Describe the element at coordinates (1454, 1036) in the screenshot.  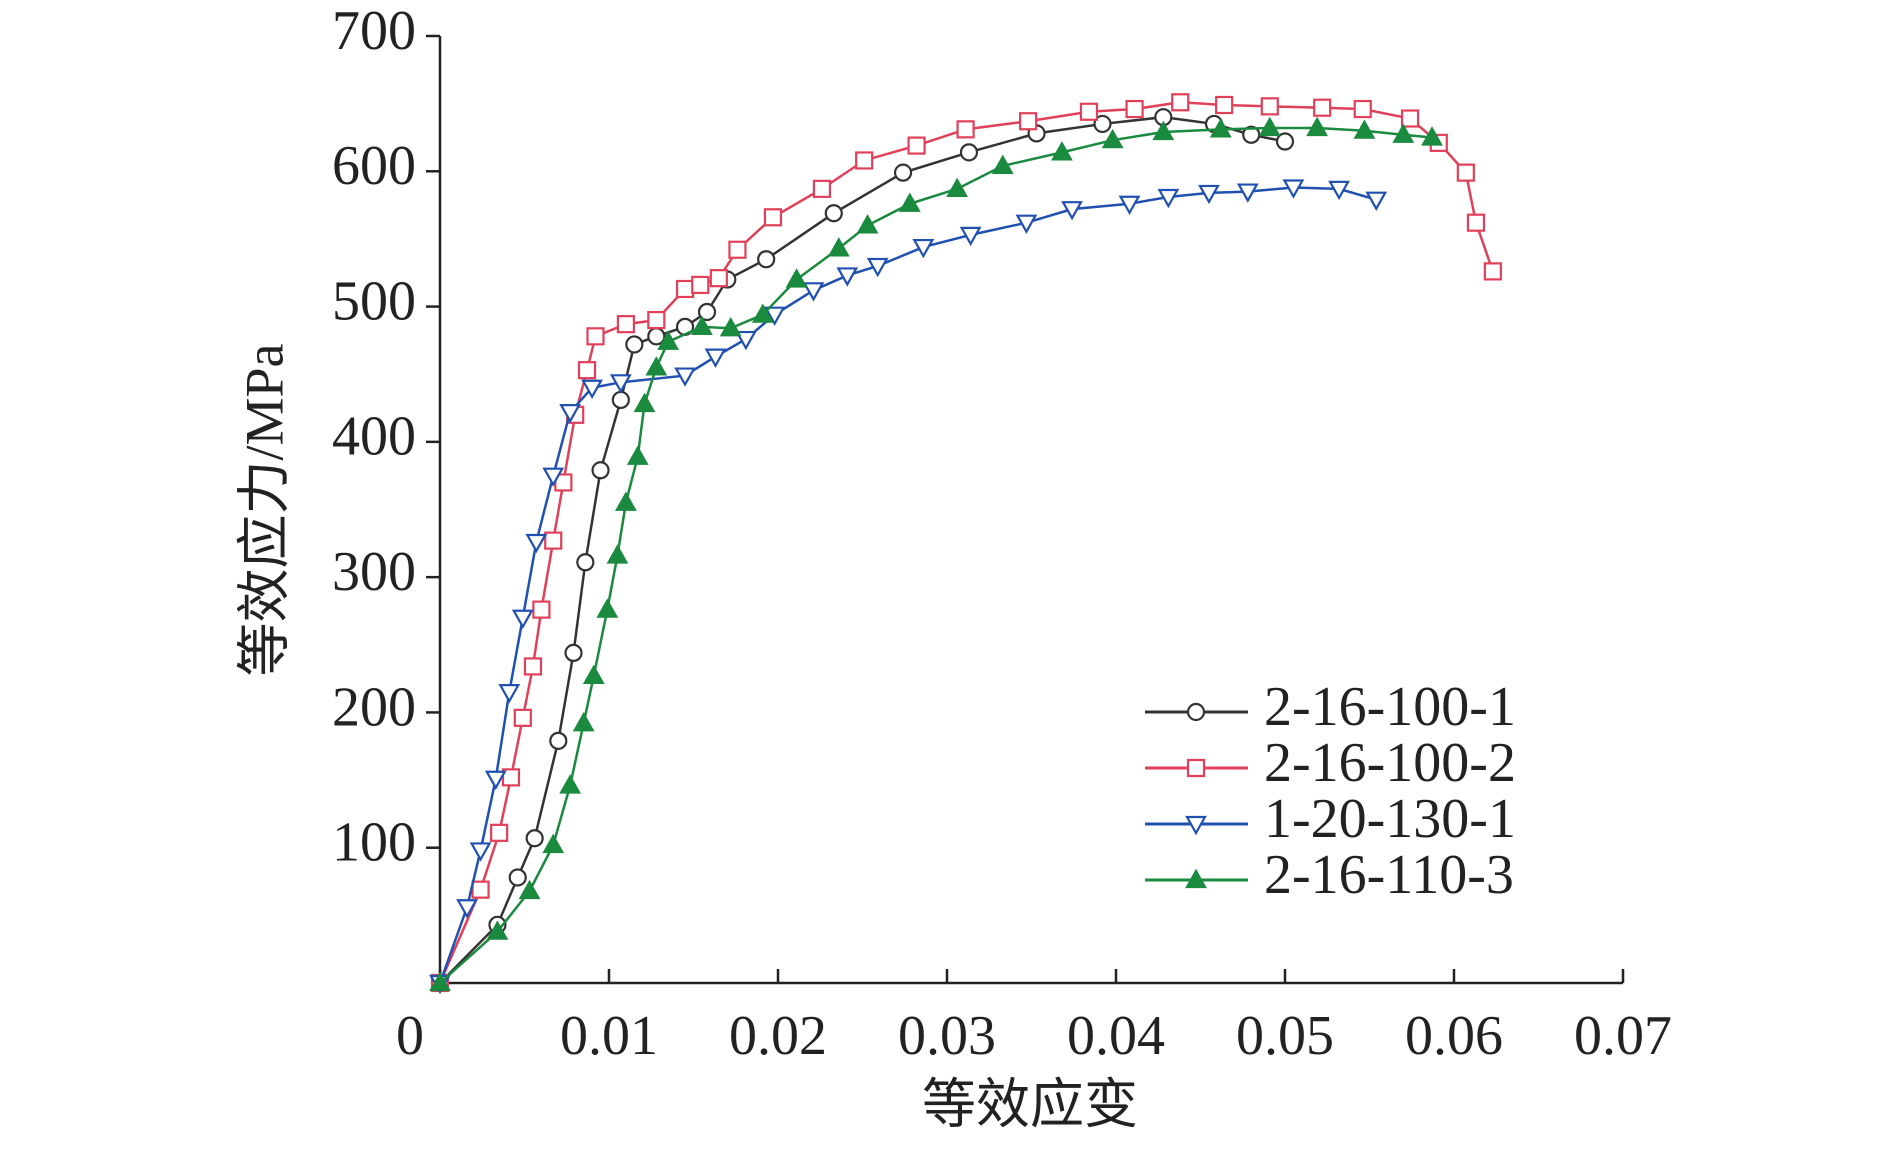
I see `x-tick-label: 0.06` at that location.